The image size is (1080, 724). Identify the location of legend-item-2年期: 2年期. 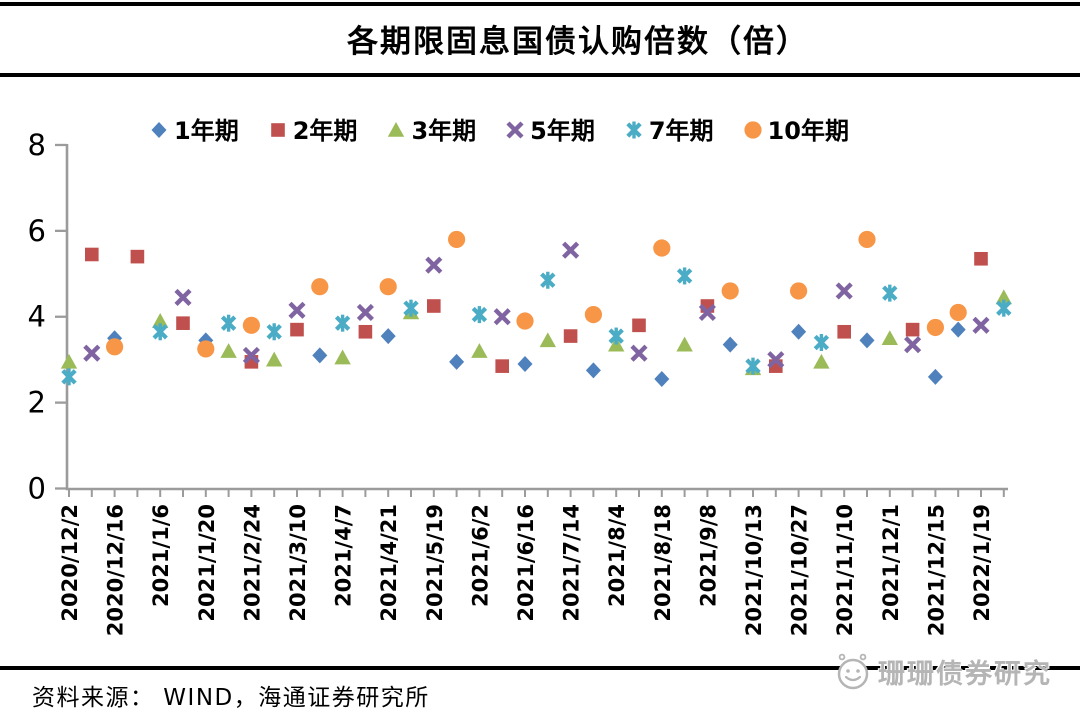
(312, 128).